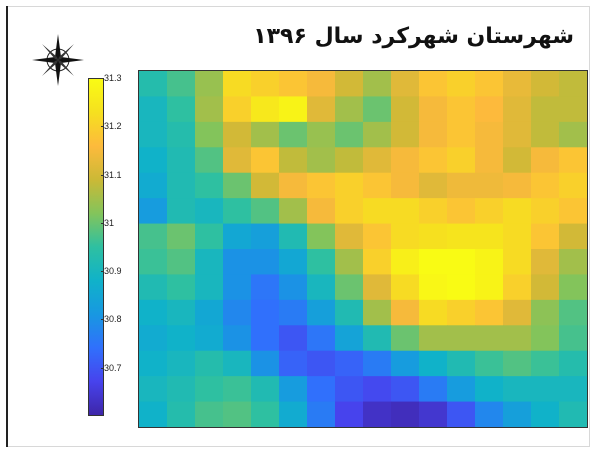  Describe the element at coordinates (111, 271) in the screenshot. I see `colorbar-tick-label: 30.9` at that location.